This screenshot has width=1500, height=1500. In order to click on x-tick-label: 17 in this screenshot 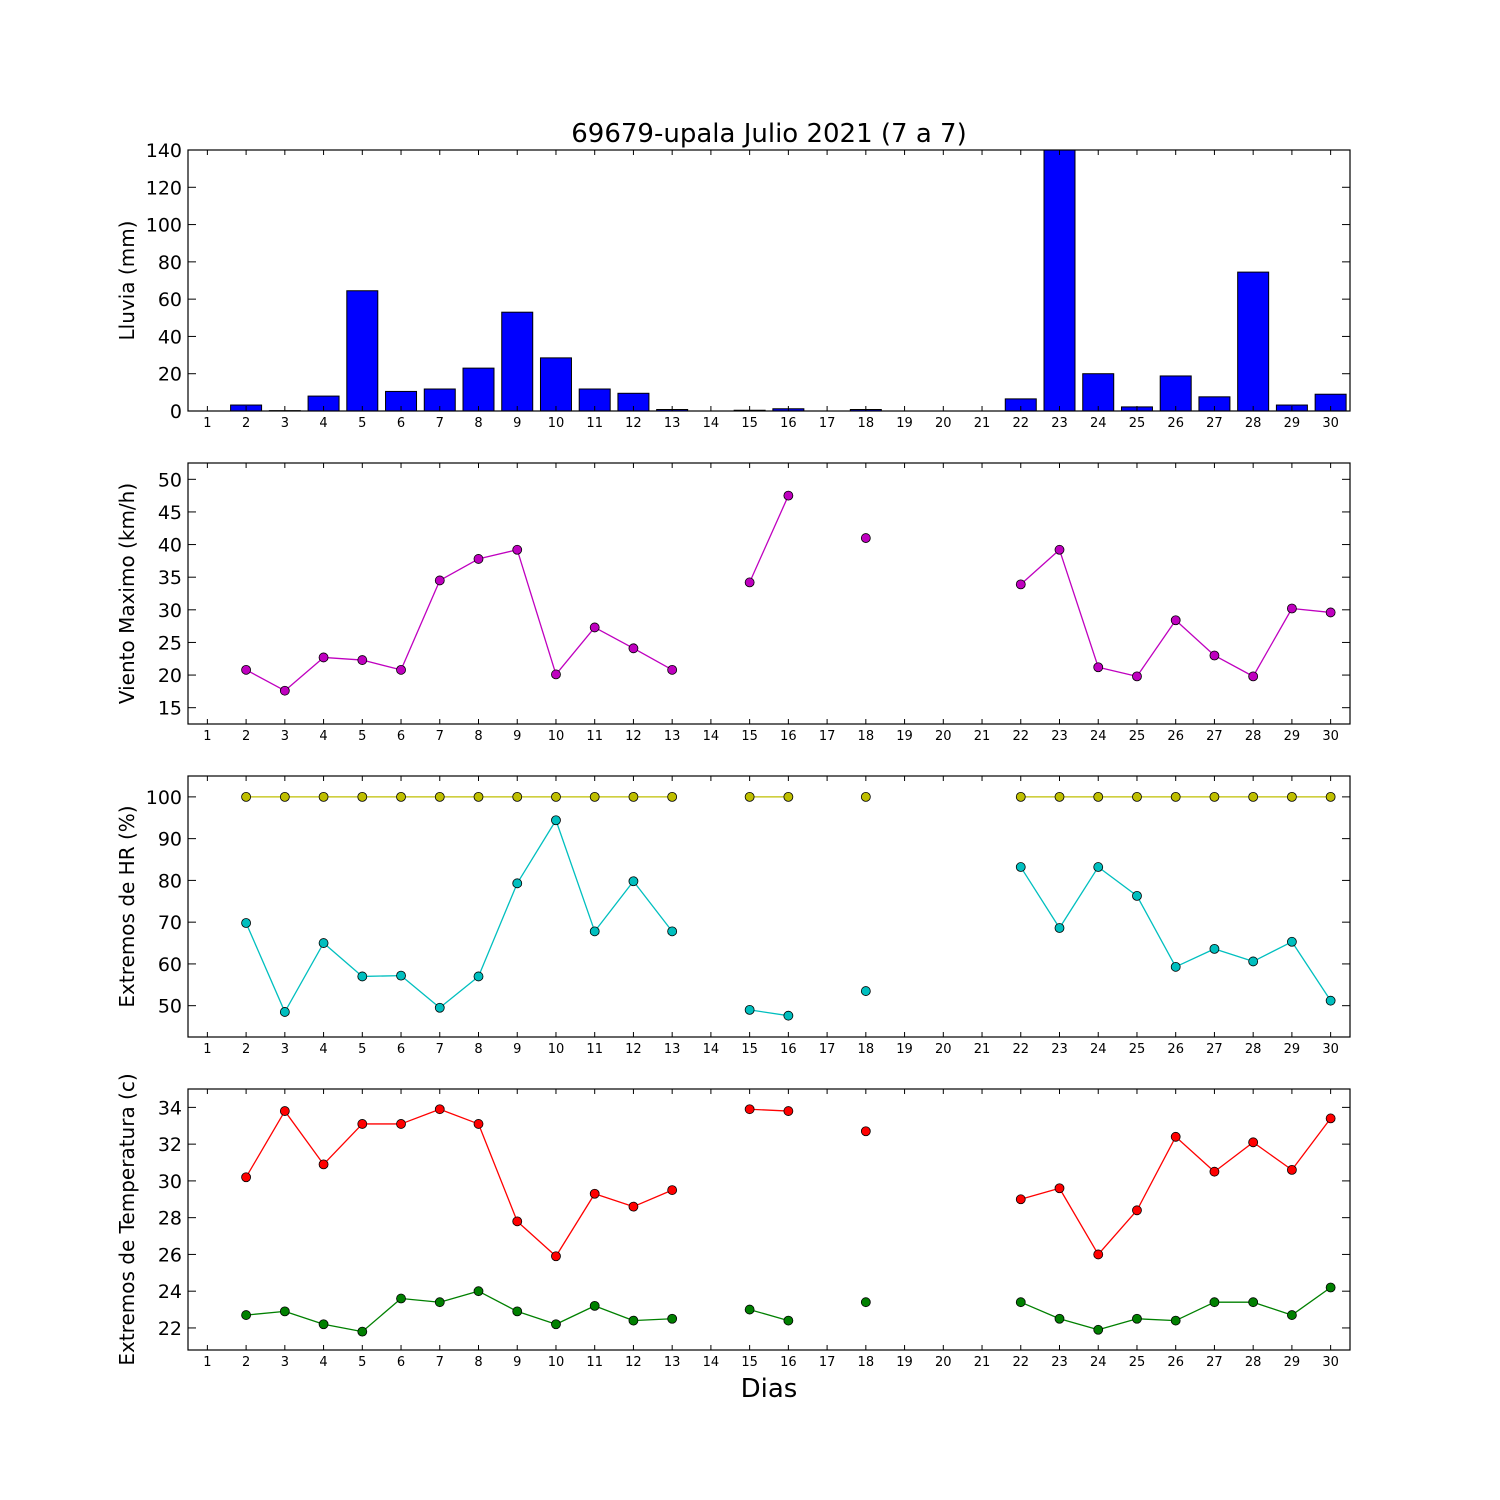, I will do `click(827, 1362)`.